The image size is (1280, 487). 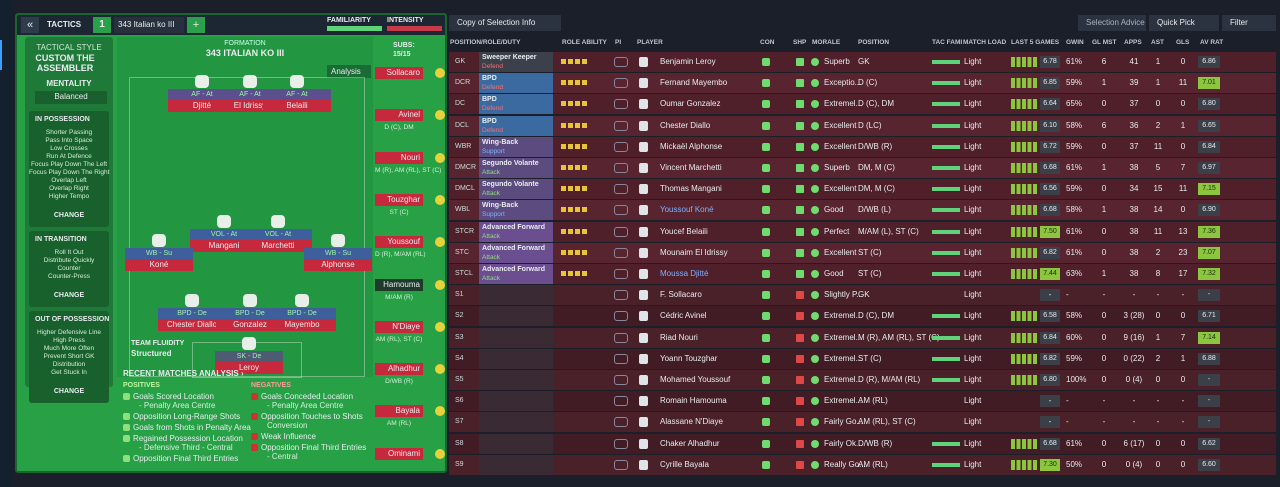 I want to click on sub-name: N'Diaye, so click(x=399, y=326).